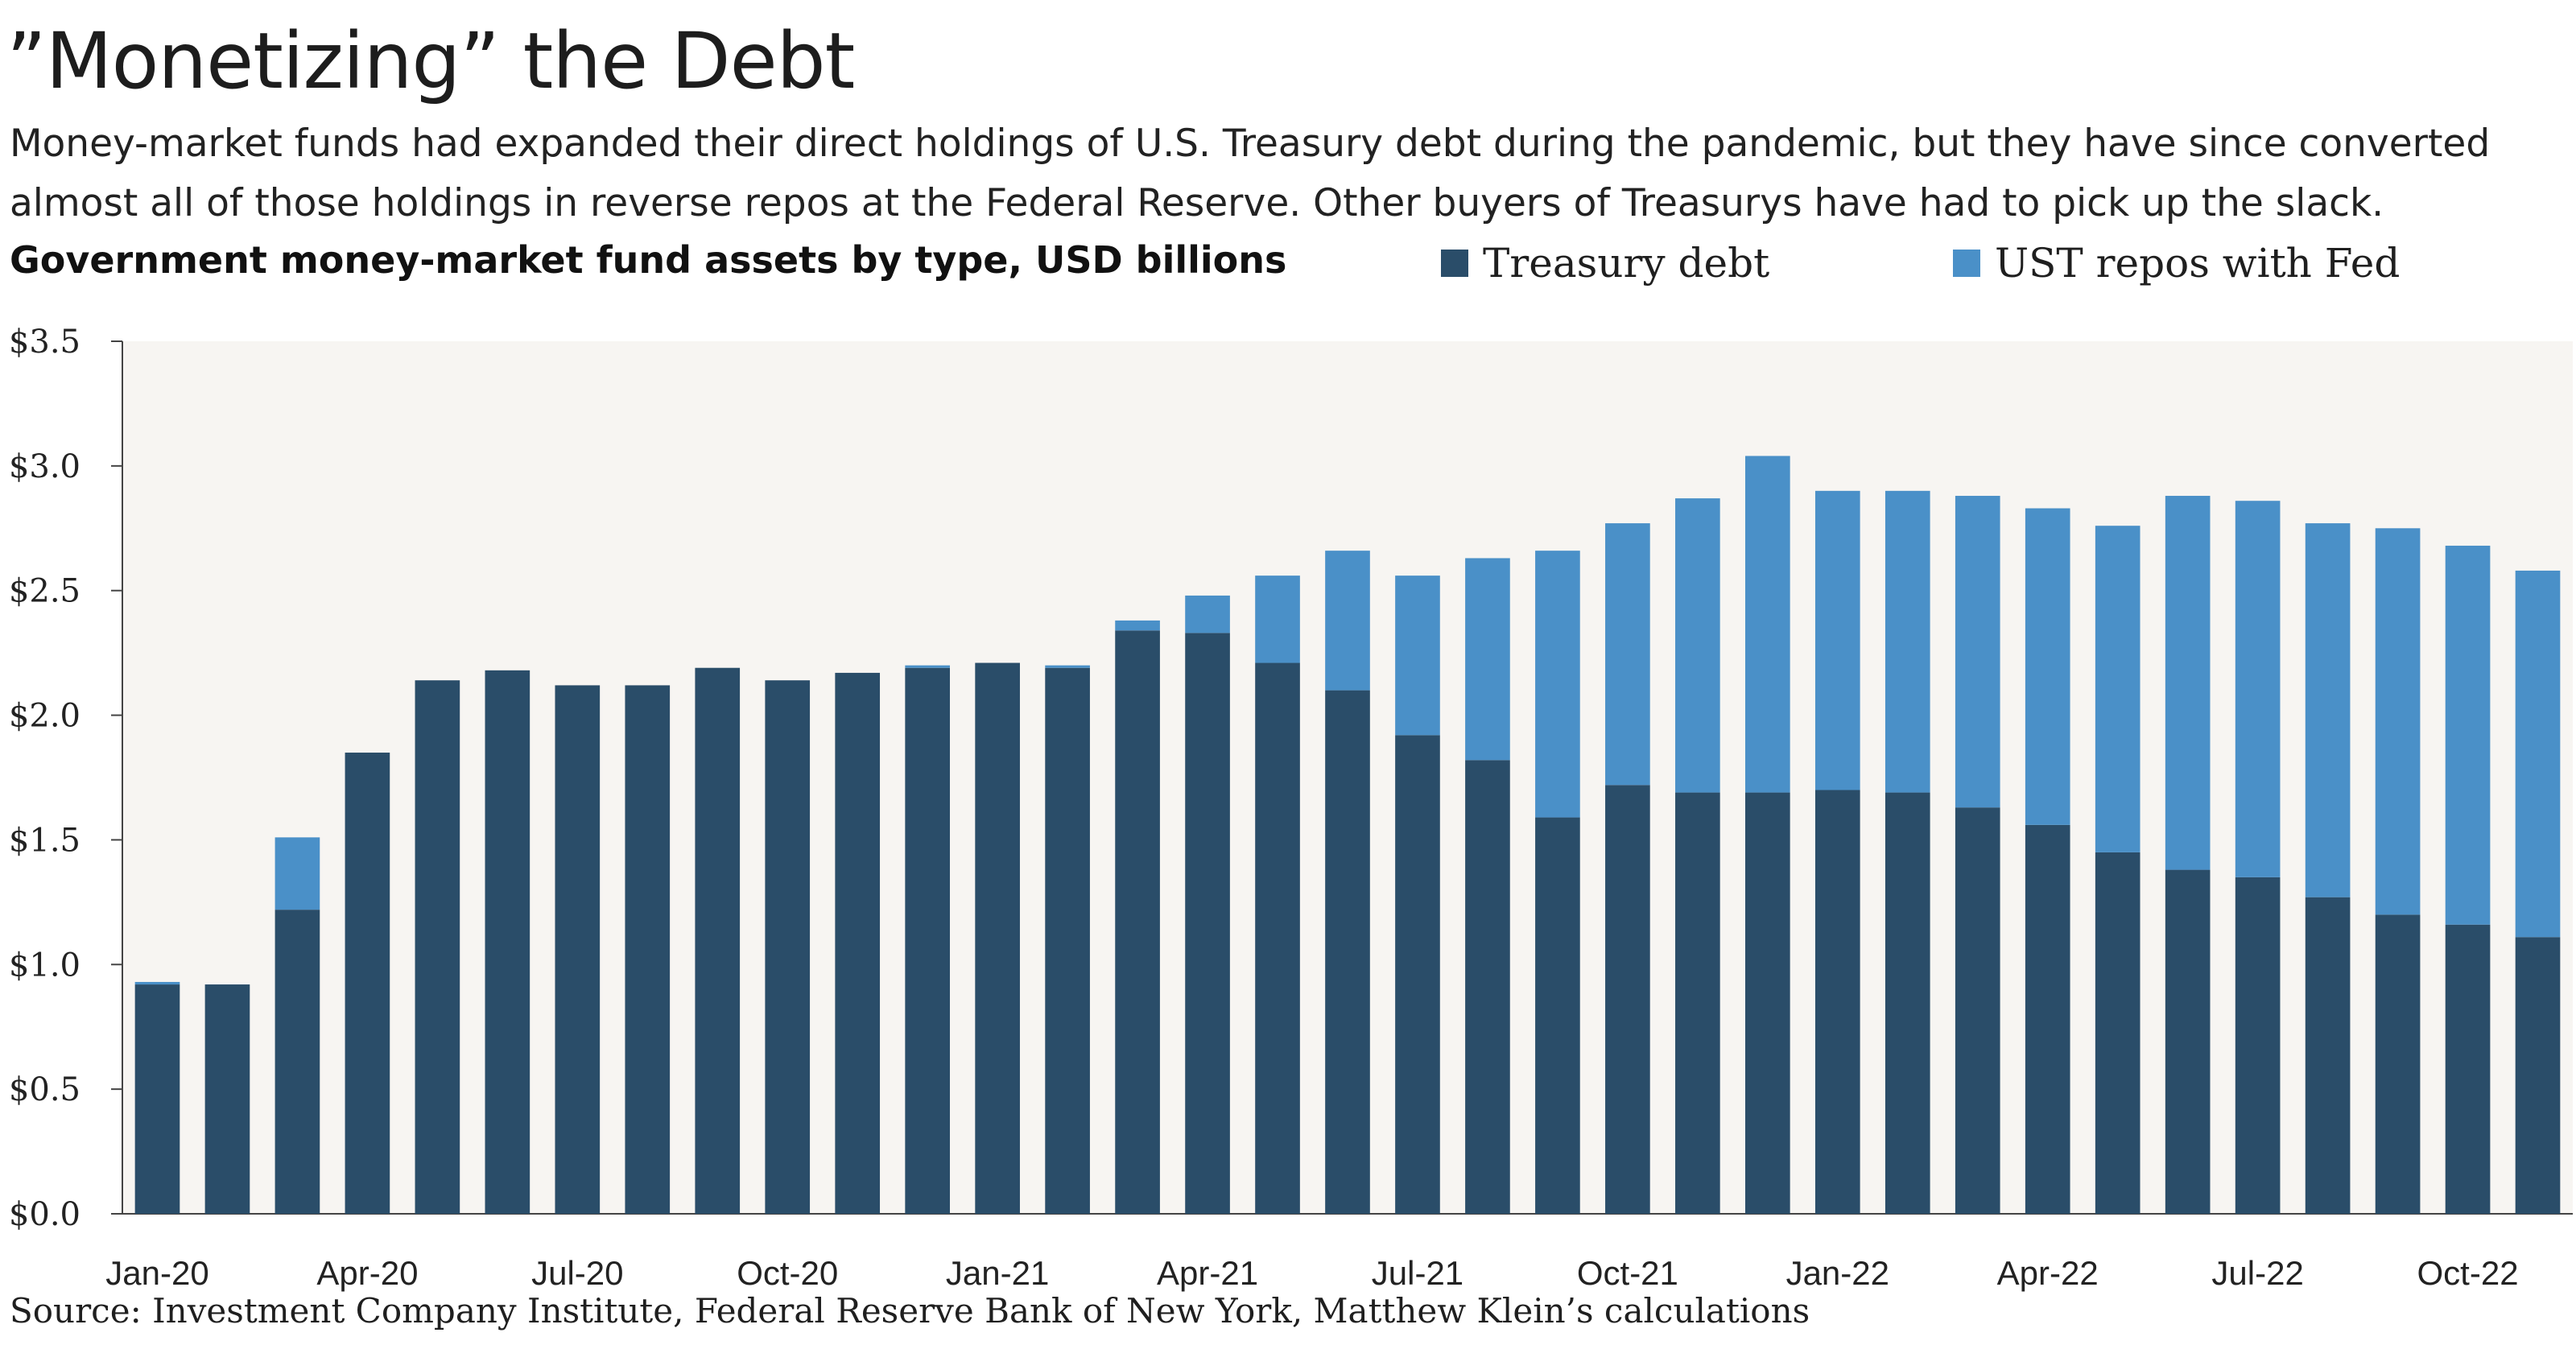  I want to click on x-tick-label: Jan-21, so click(997, 1273).